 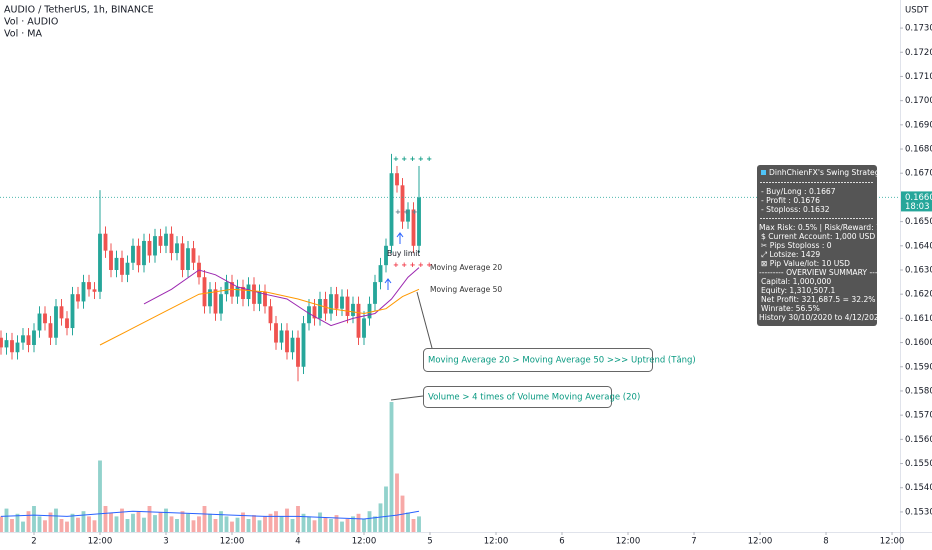 I want to click on panel-line: ⊠ Pip Value/lot: 10 USD, so click(x=805, y=263).